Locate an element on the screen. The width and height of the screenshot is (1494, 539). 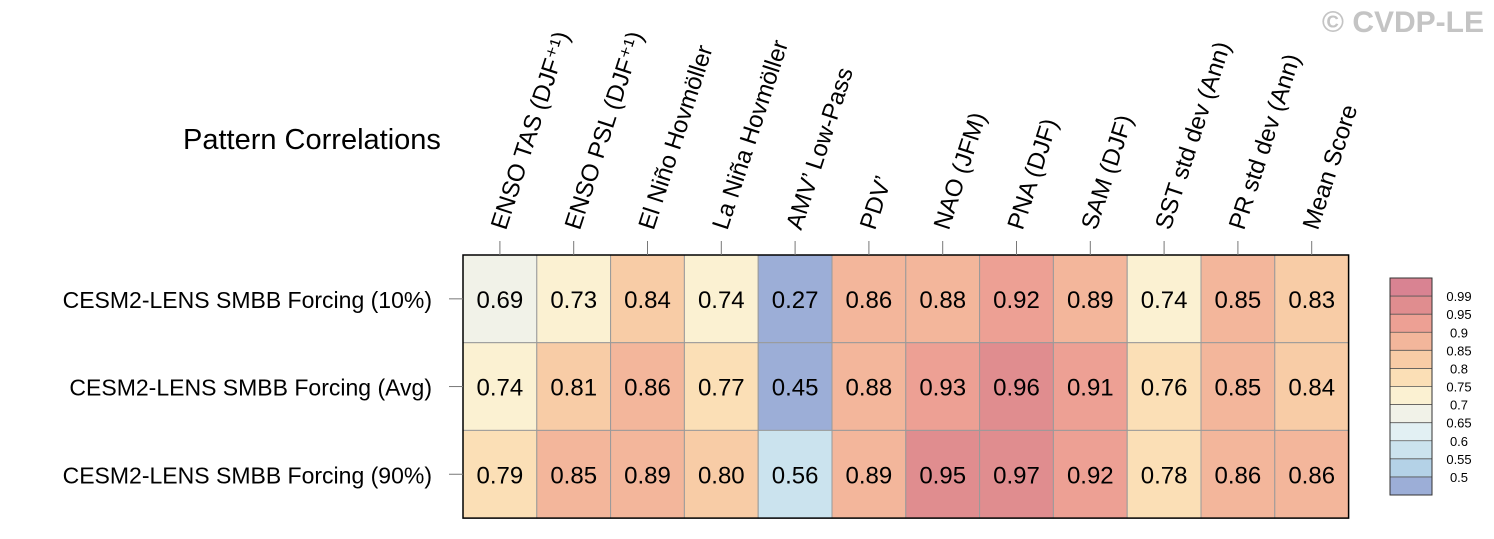
cell-value-label: 0.45 is located at coordinates (795, 388).